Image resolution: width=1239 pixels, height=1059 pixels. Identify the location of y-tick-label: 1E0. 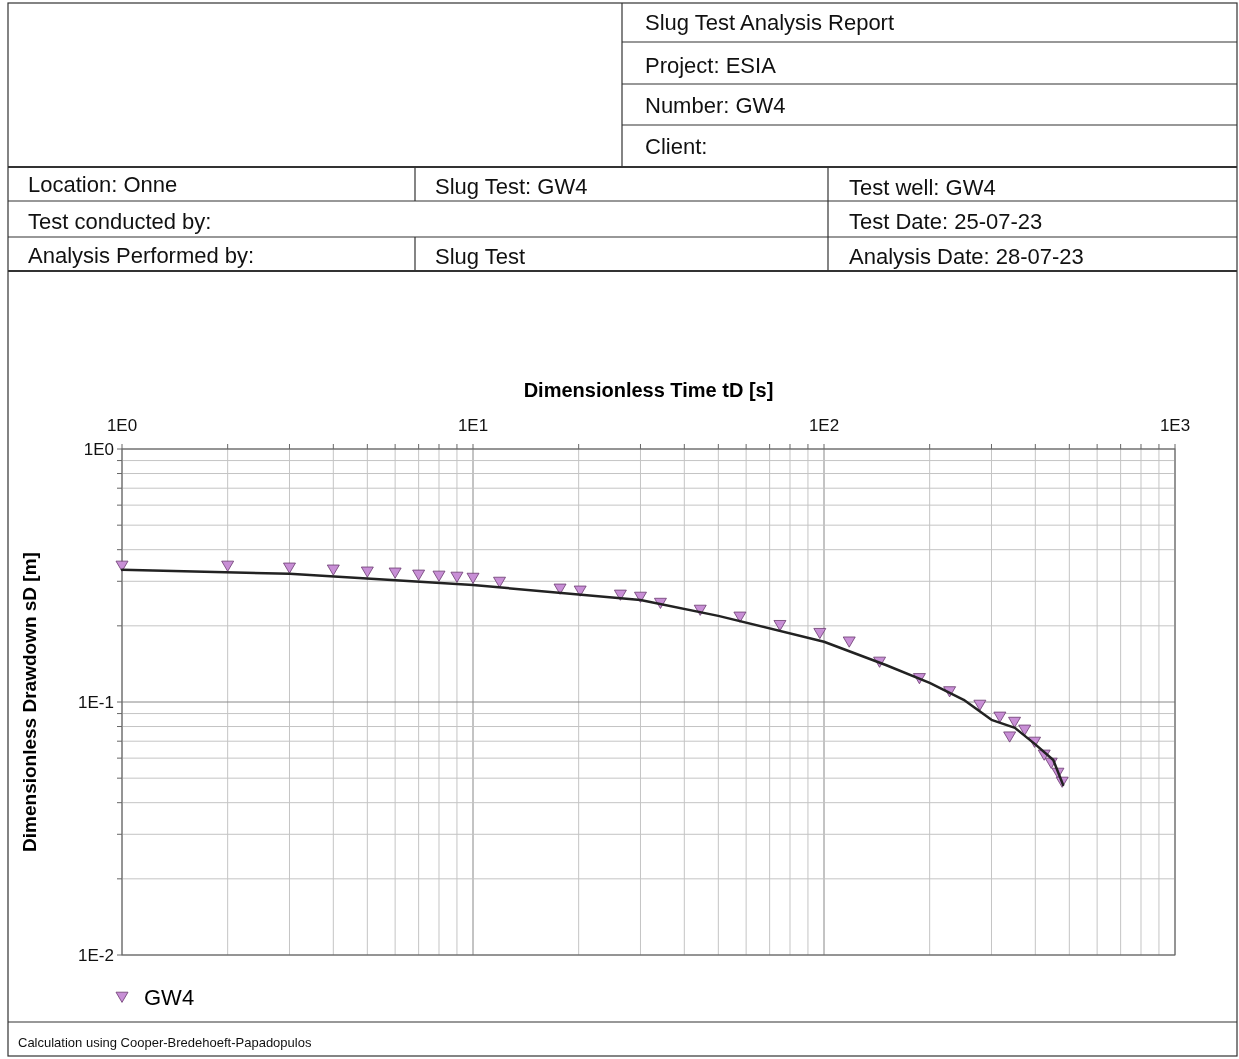
(98, 449).